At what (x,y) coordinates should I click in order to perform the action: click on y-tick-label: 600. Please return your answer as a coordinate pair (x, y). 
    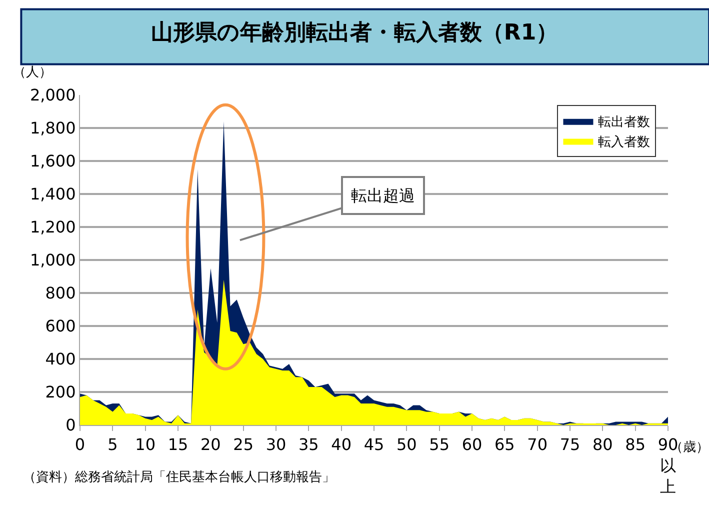
    Looking at the image, I should click on (60, 326).